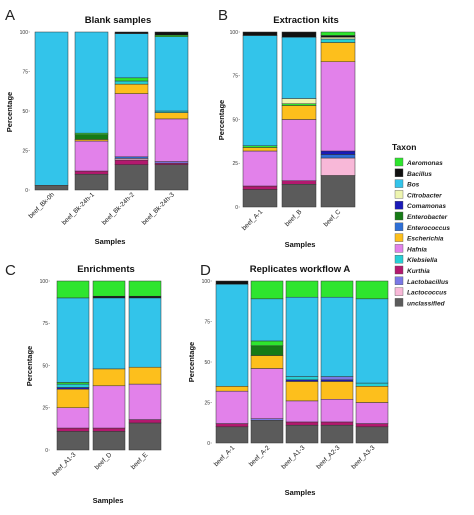 This screenshot has height=515, width=474. Describe the element at coordinates (428, 228) in the screenshot. I see `legend-label: Enterococcus` at that location.